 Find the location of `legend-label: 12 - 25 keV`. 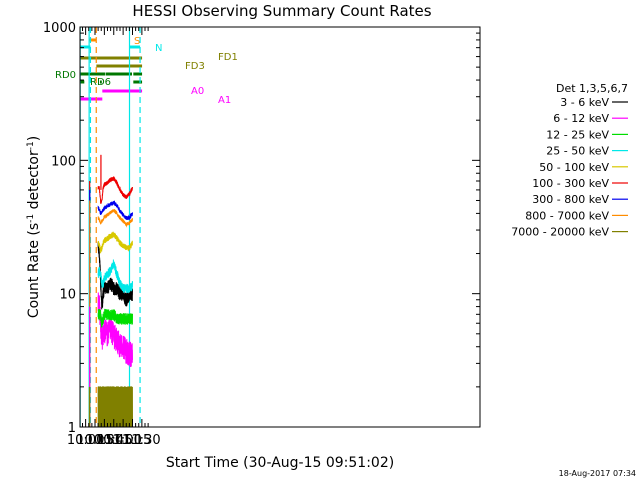

legend-label: 12 - 25 keV is located at coordinates (577, 134).